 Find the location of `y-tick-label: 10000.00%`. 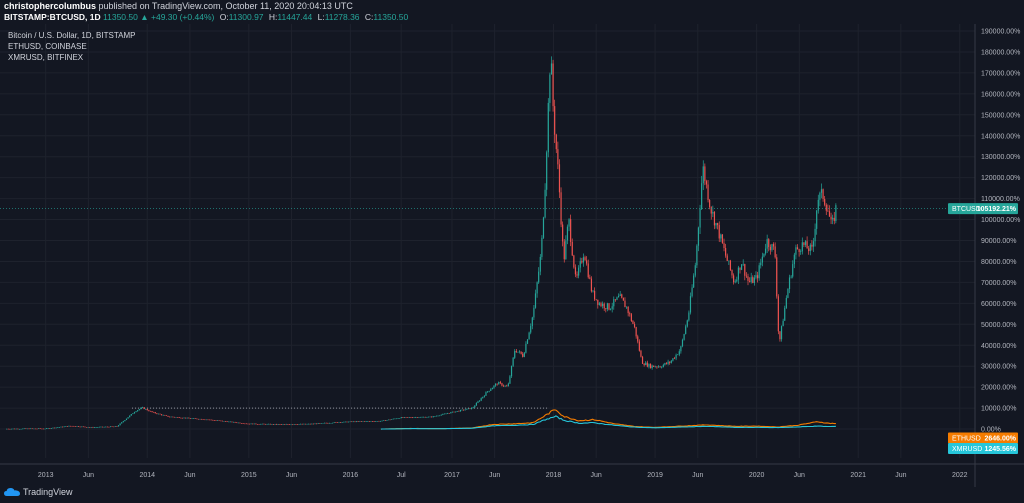

y-tick-label: 10000.00% is located at coordinates (998, 409).